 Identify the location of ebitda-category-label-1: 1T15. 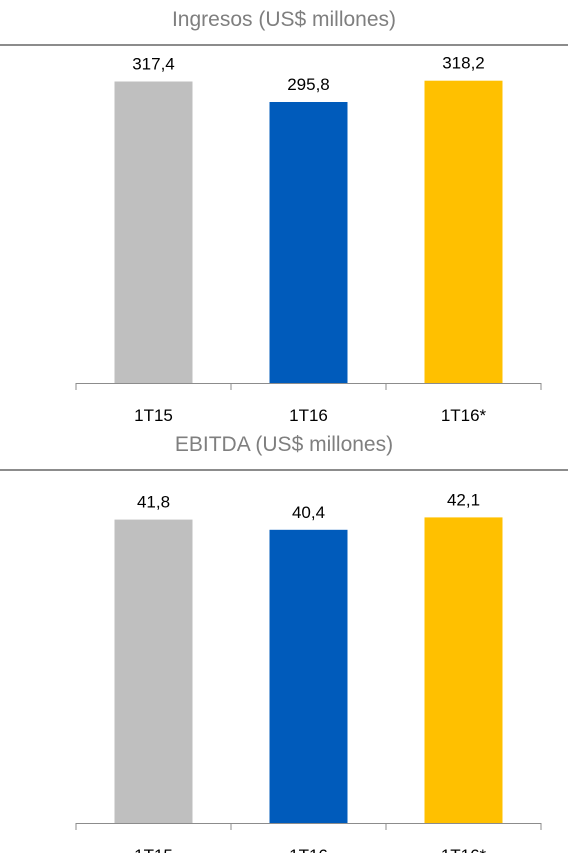
(153, 849).